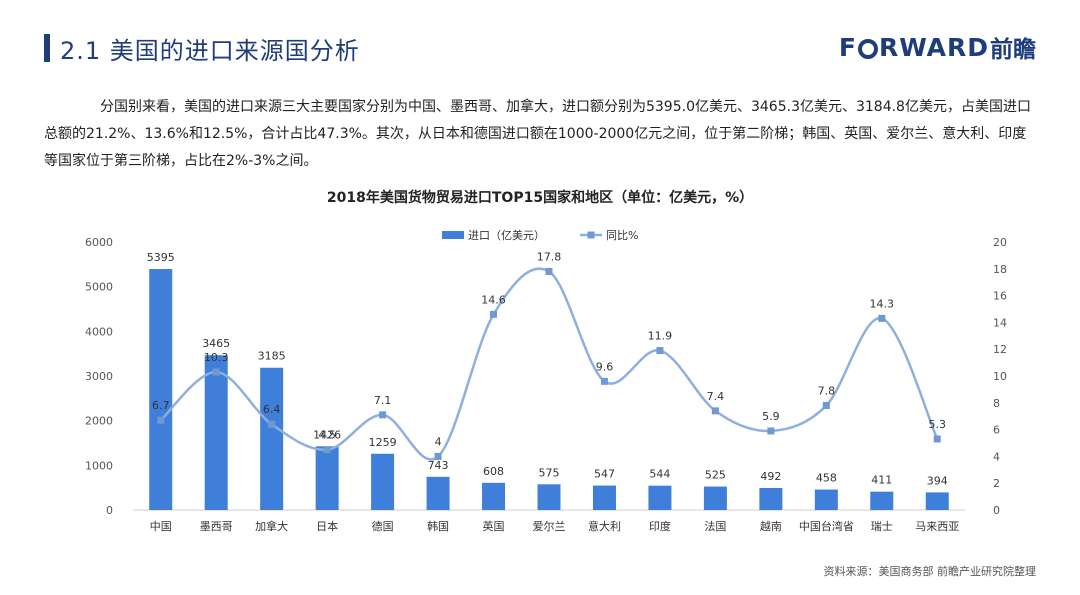 The image size is (1080, 595). What do you see at coordinates (438, 465) in the screenshot?
I see `bar-value-label: 743` at bounding box center [438, 465].